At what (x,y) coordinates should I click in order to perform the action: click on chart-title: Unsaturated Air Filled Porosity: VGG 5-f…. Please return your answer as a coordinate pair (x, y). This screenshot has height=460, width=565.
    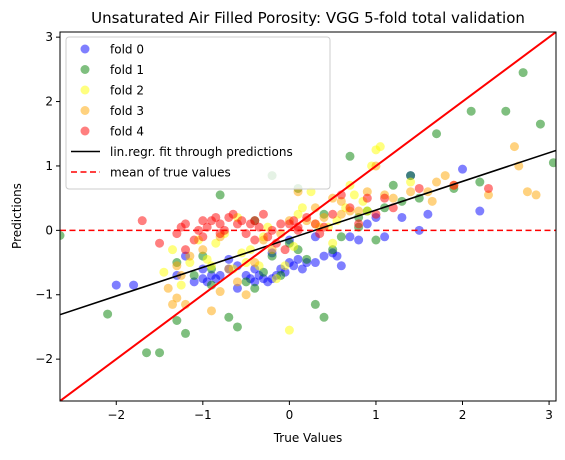
    Looking at the image, I should click on (308, 18).